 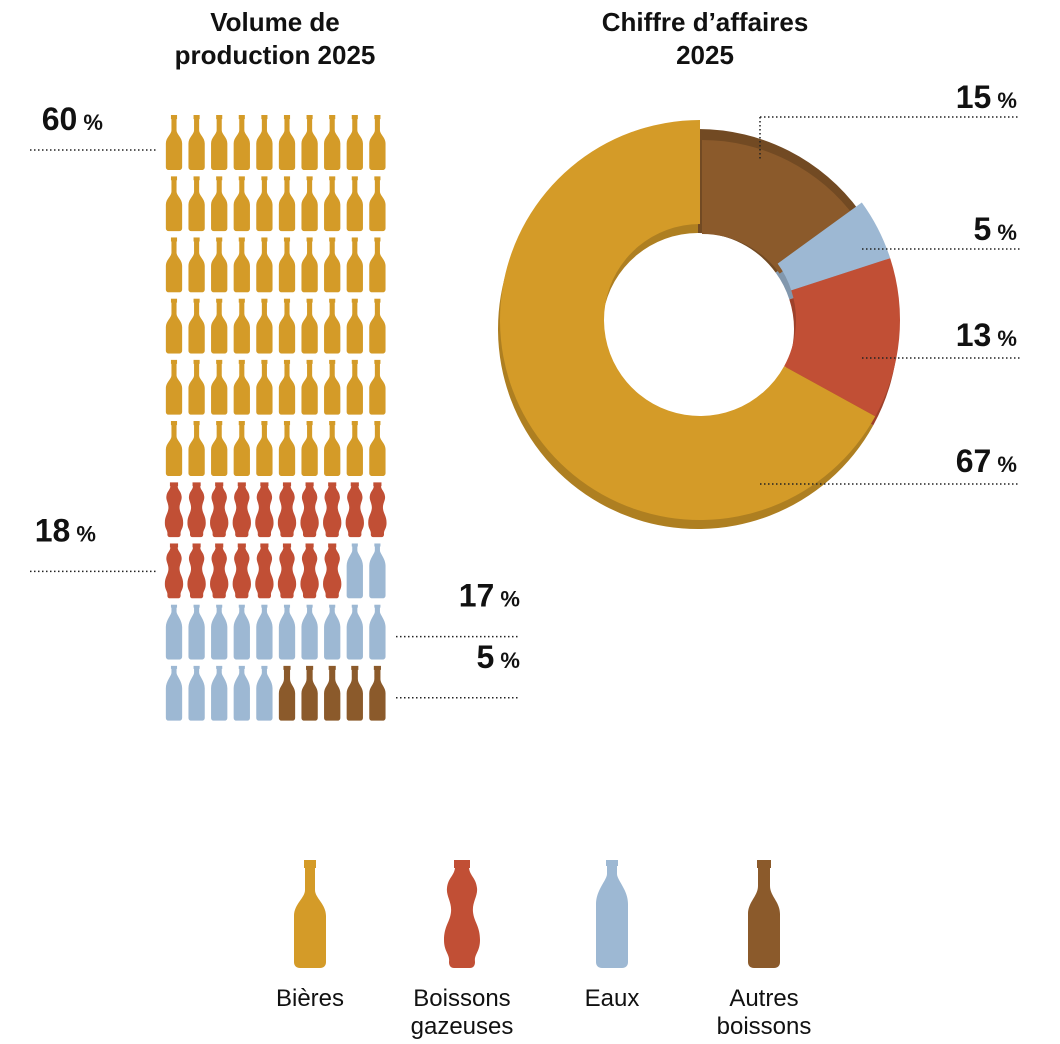 What do you see at coordinates (477, 596) in the screenshot?
I see `percent-value: 17` at bounding box center [477, 596].